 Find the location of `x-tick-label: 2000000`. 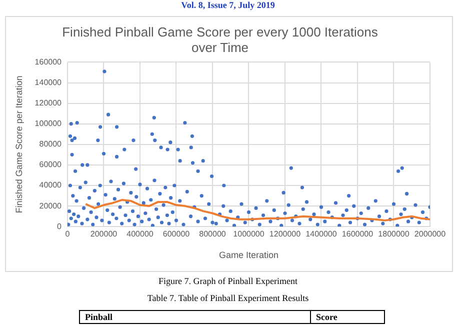

x-tick-label: 2000000 is located at coordinates (430, 234).